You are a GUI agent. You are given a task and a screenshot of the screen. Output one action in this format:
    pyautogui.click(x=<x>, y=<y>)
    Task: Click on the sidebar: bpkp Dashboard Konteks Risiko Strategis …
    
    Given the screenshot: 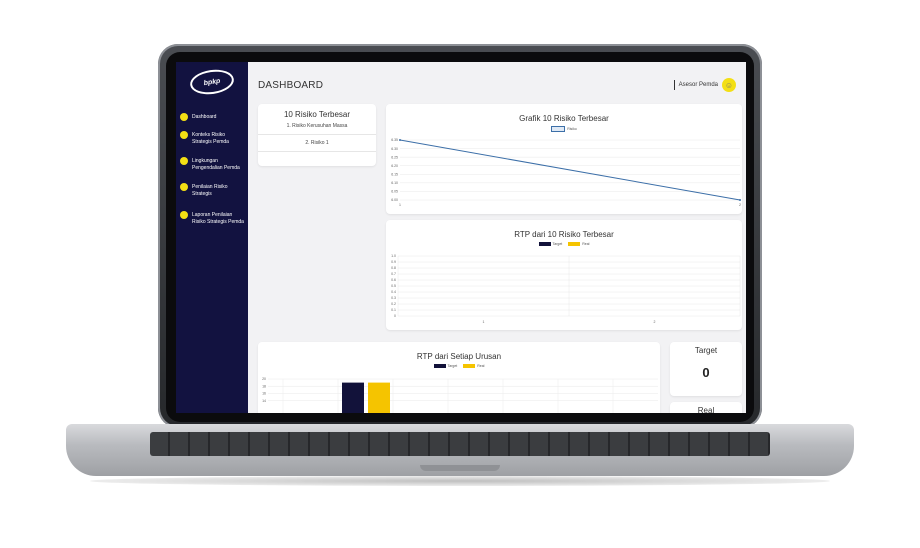 What is the action you would take?
    pyautogui.click(x=212, y=237)
    